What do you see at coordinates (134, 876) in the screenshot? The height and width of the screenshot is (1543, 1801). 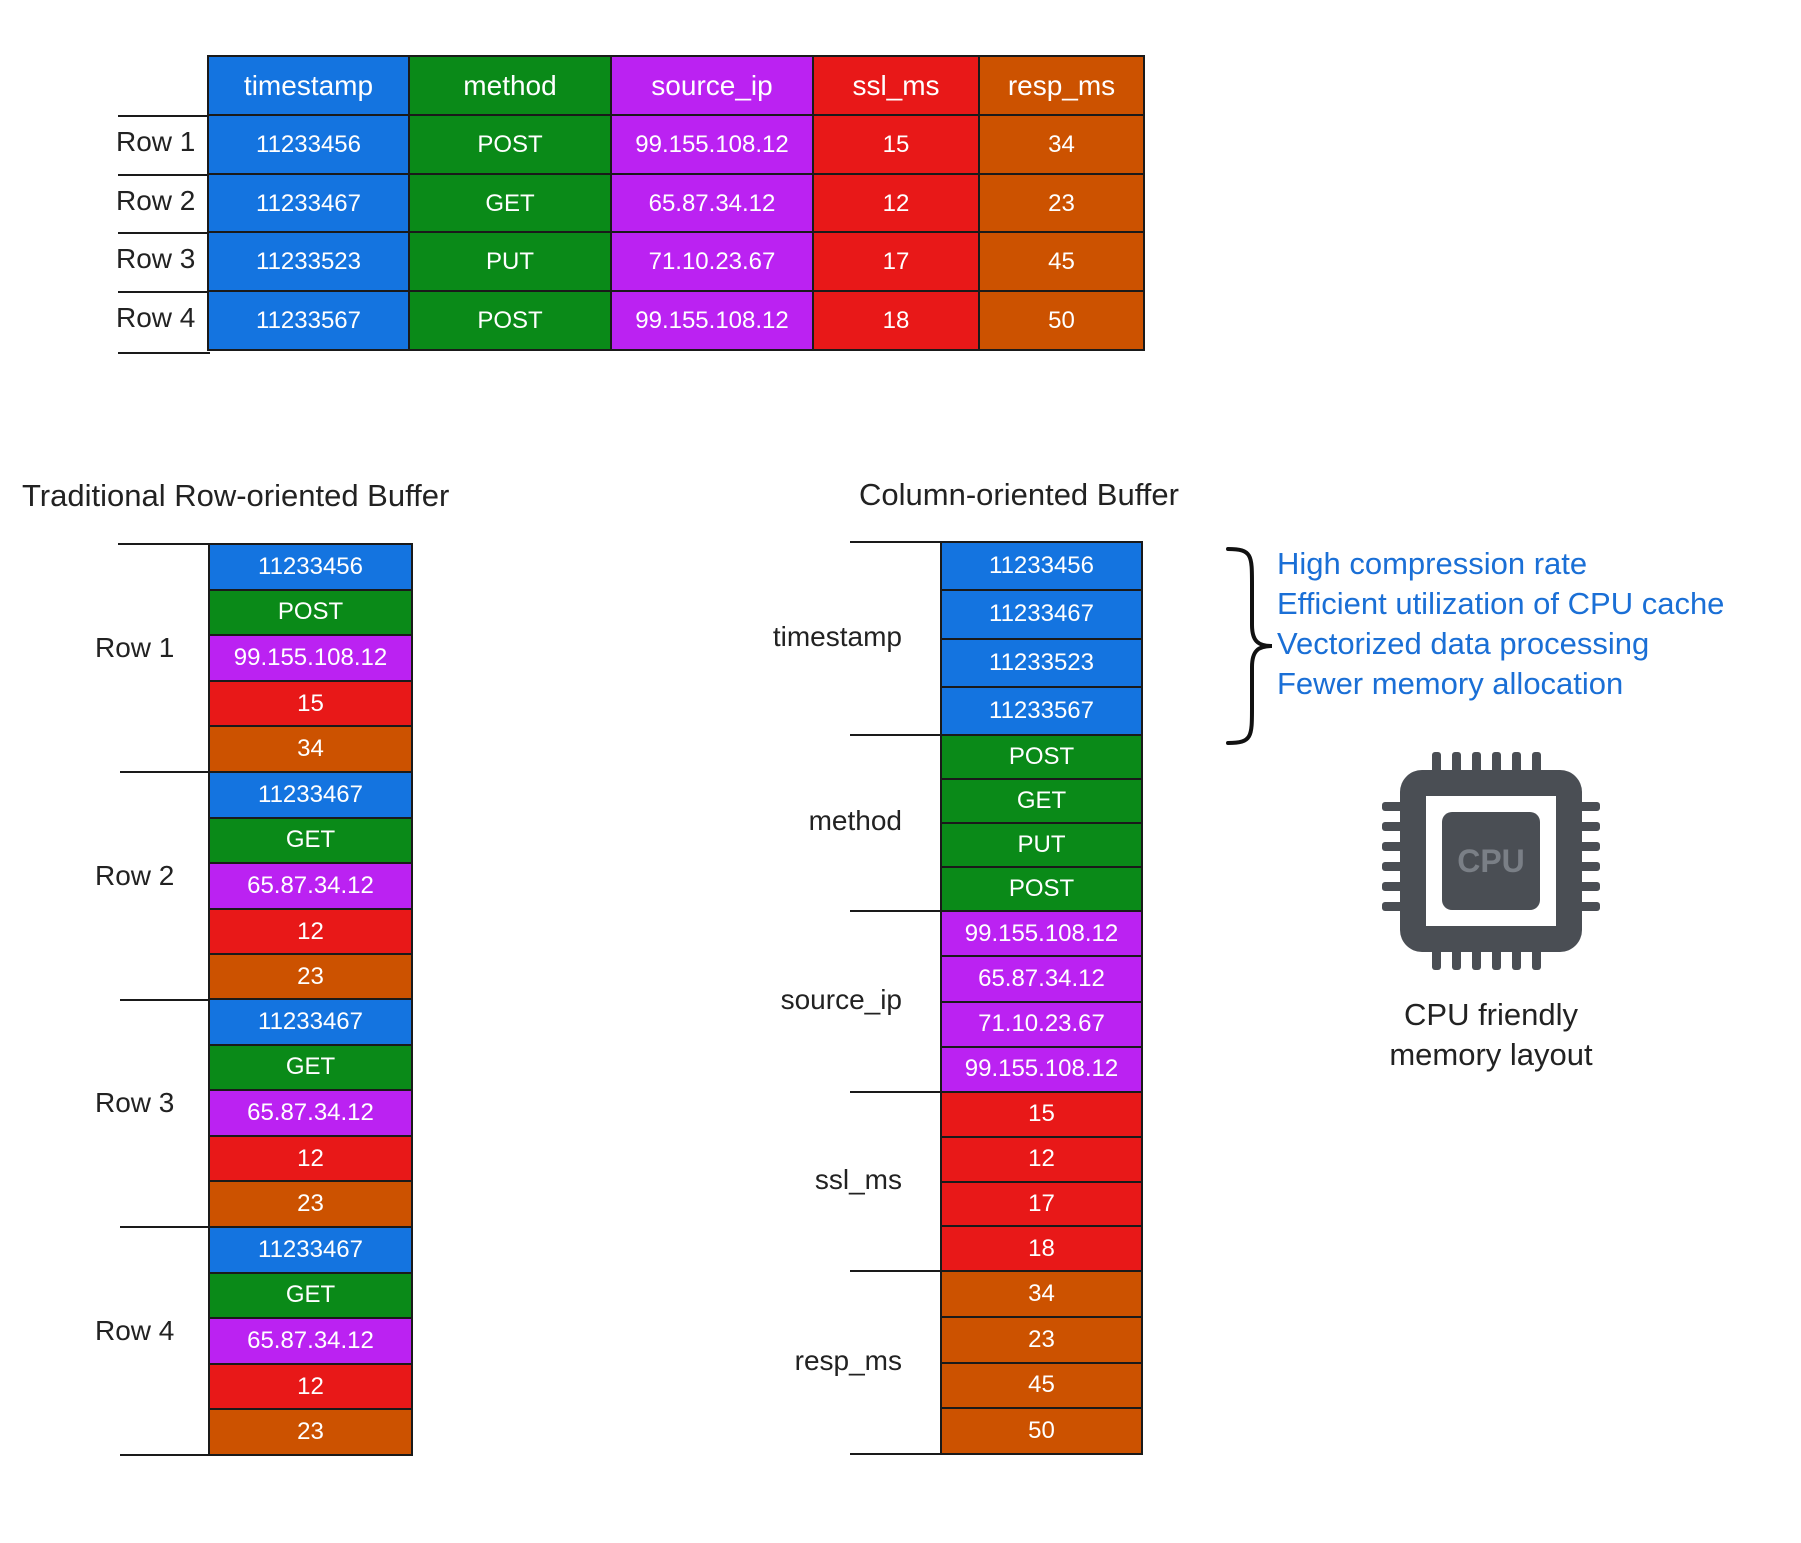 I see `row-buffer-row-label: Row 2` at bounding box center [134, 876].